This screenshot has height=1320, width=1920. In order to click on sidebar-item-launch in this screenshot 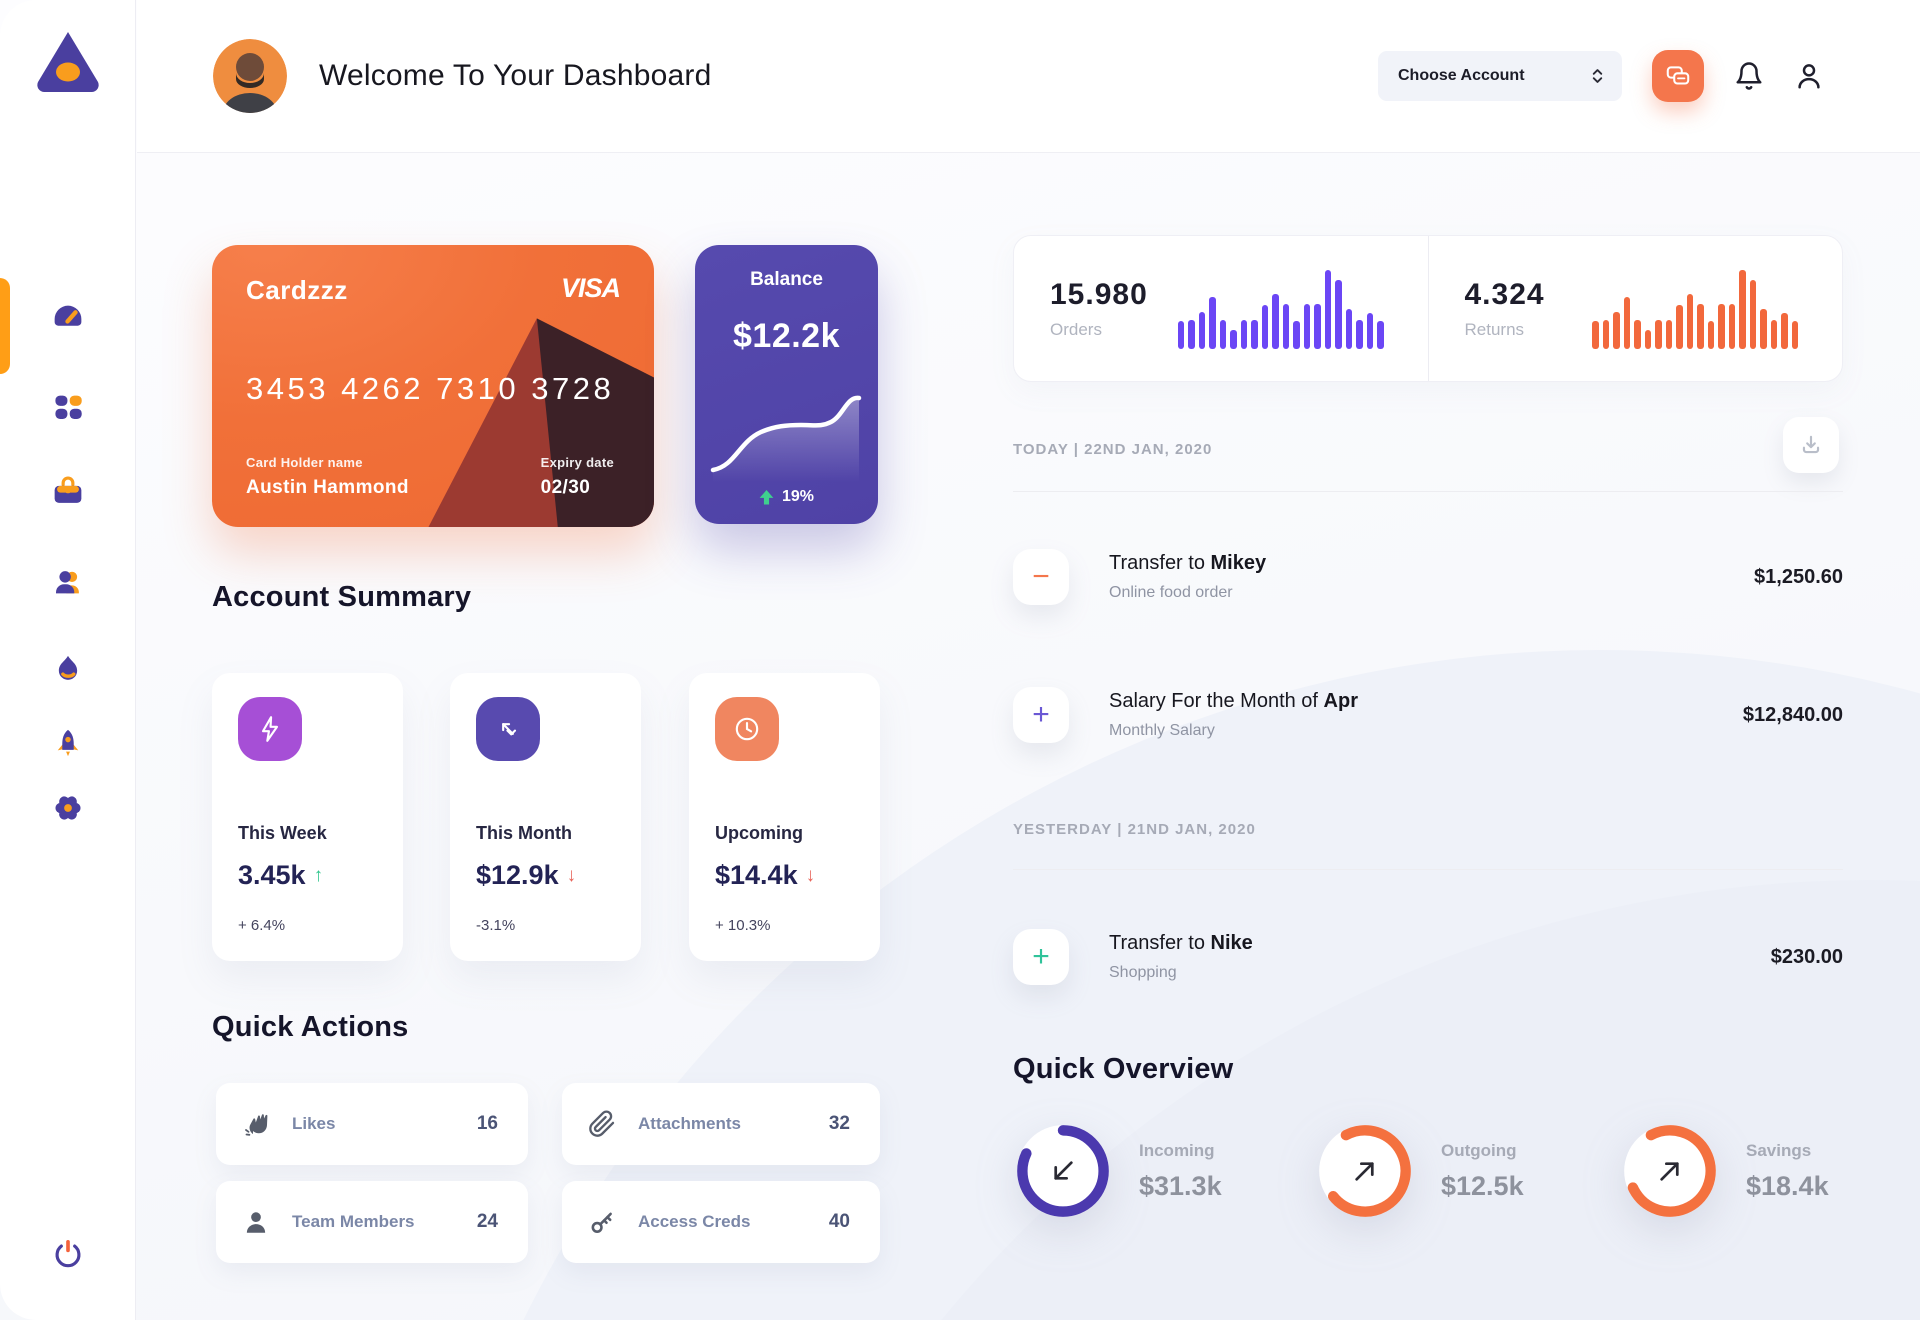, I will do `click(68, 743)`.